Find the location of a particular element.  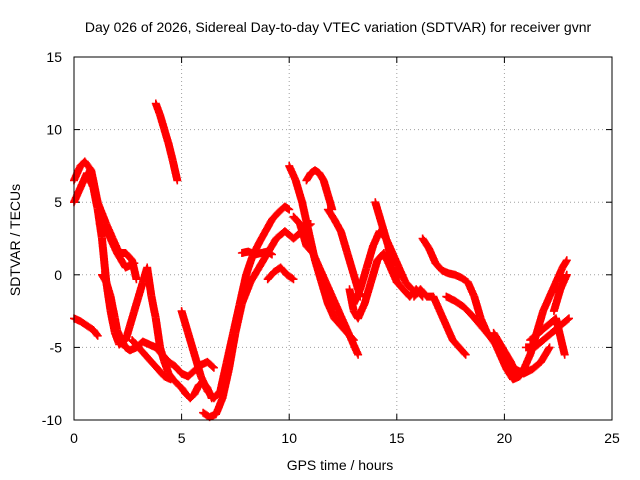

y-tick-label: 5 is located at coordinates (58, 202).